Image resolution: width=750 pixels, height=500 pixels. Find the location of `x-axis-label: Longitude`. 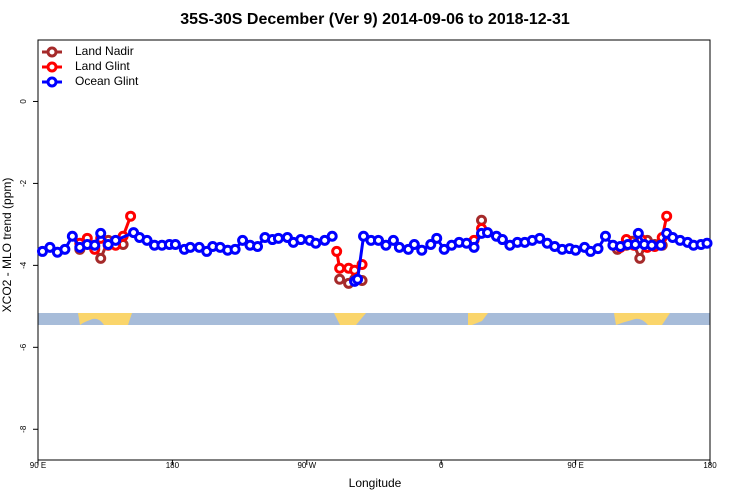

x-axis-label: Longitude is located at coordinates (375, 483).